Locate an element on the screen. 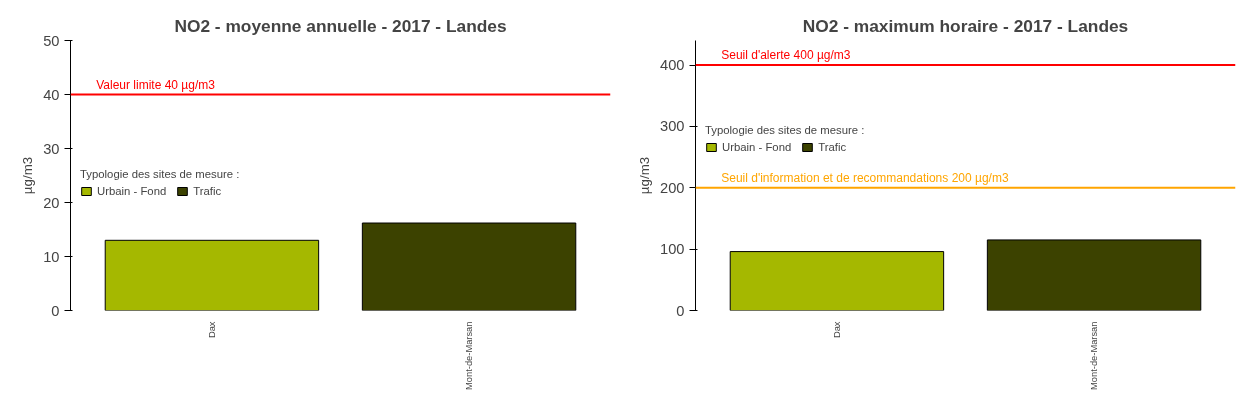  y-tick-label: 20 is located at coordinates (51, 202).